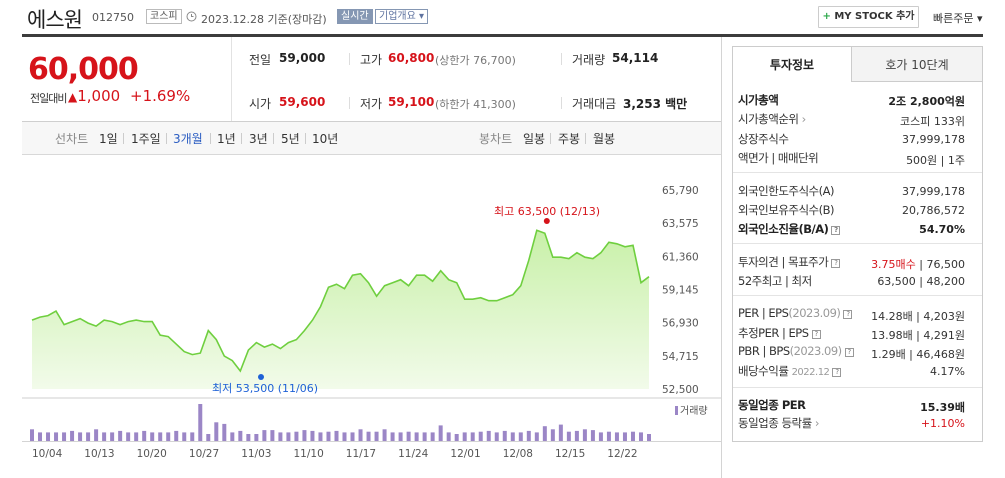 This screenshot has width=1005, height=478. Describe the element at coordinates (868, 17) in the screenshot. I see `my-stock-add-button: + MY STOCK 추가` at that location.